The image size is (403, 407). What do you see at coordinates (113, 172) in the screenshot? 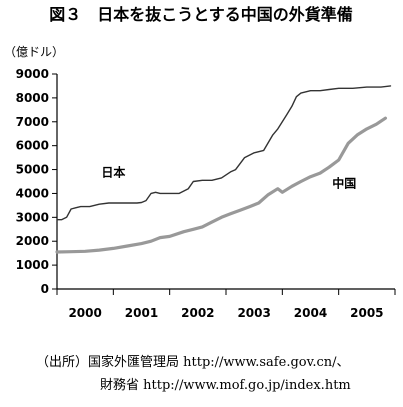
I see `series-label-japan: 日本` at bounding box center [113, 172].